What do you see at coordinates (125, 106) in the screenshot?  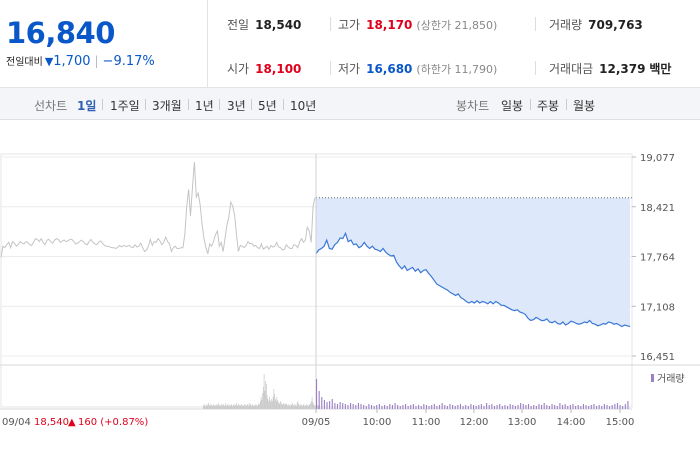 I see `tab-1-week: 1주일` at bounding box center [125, 106].